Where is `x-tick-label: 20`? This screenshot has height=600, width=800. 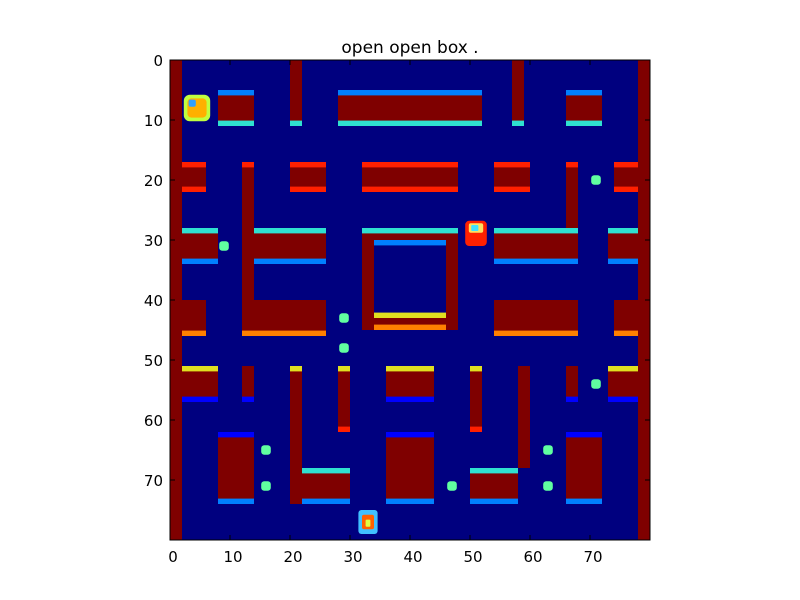
x-tick-label: 20 is located at coordinates (292, 557).